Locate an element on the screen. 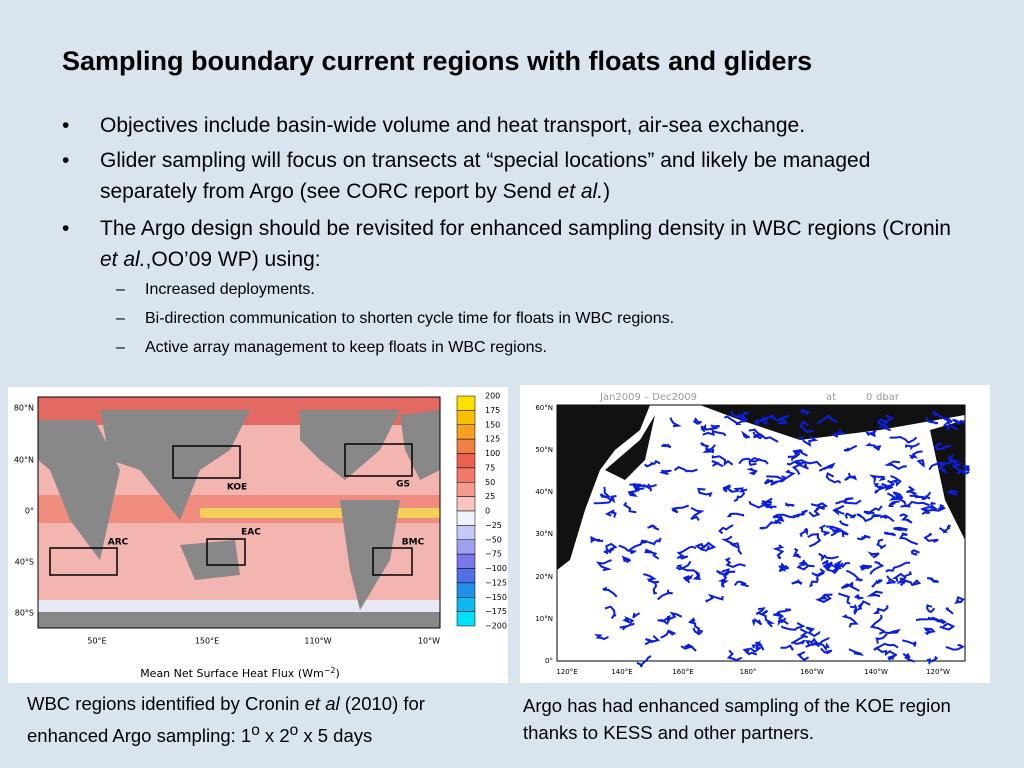  float-tracks is located at coordinates (780, 538).